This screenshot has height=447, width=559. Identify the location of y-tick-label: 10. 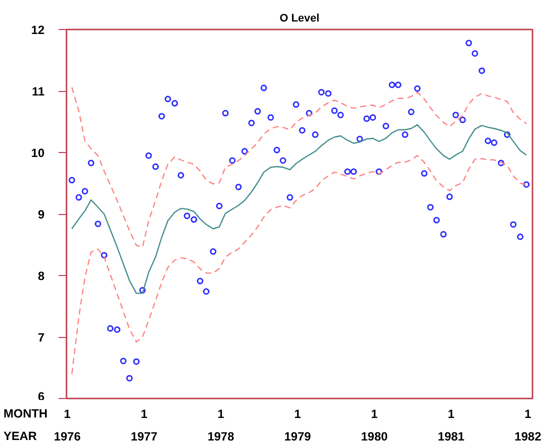
(38, 153).